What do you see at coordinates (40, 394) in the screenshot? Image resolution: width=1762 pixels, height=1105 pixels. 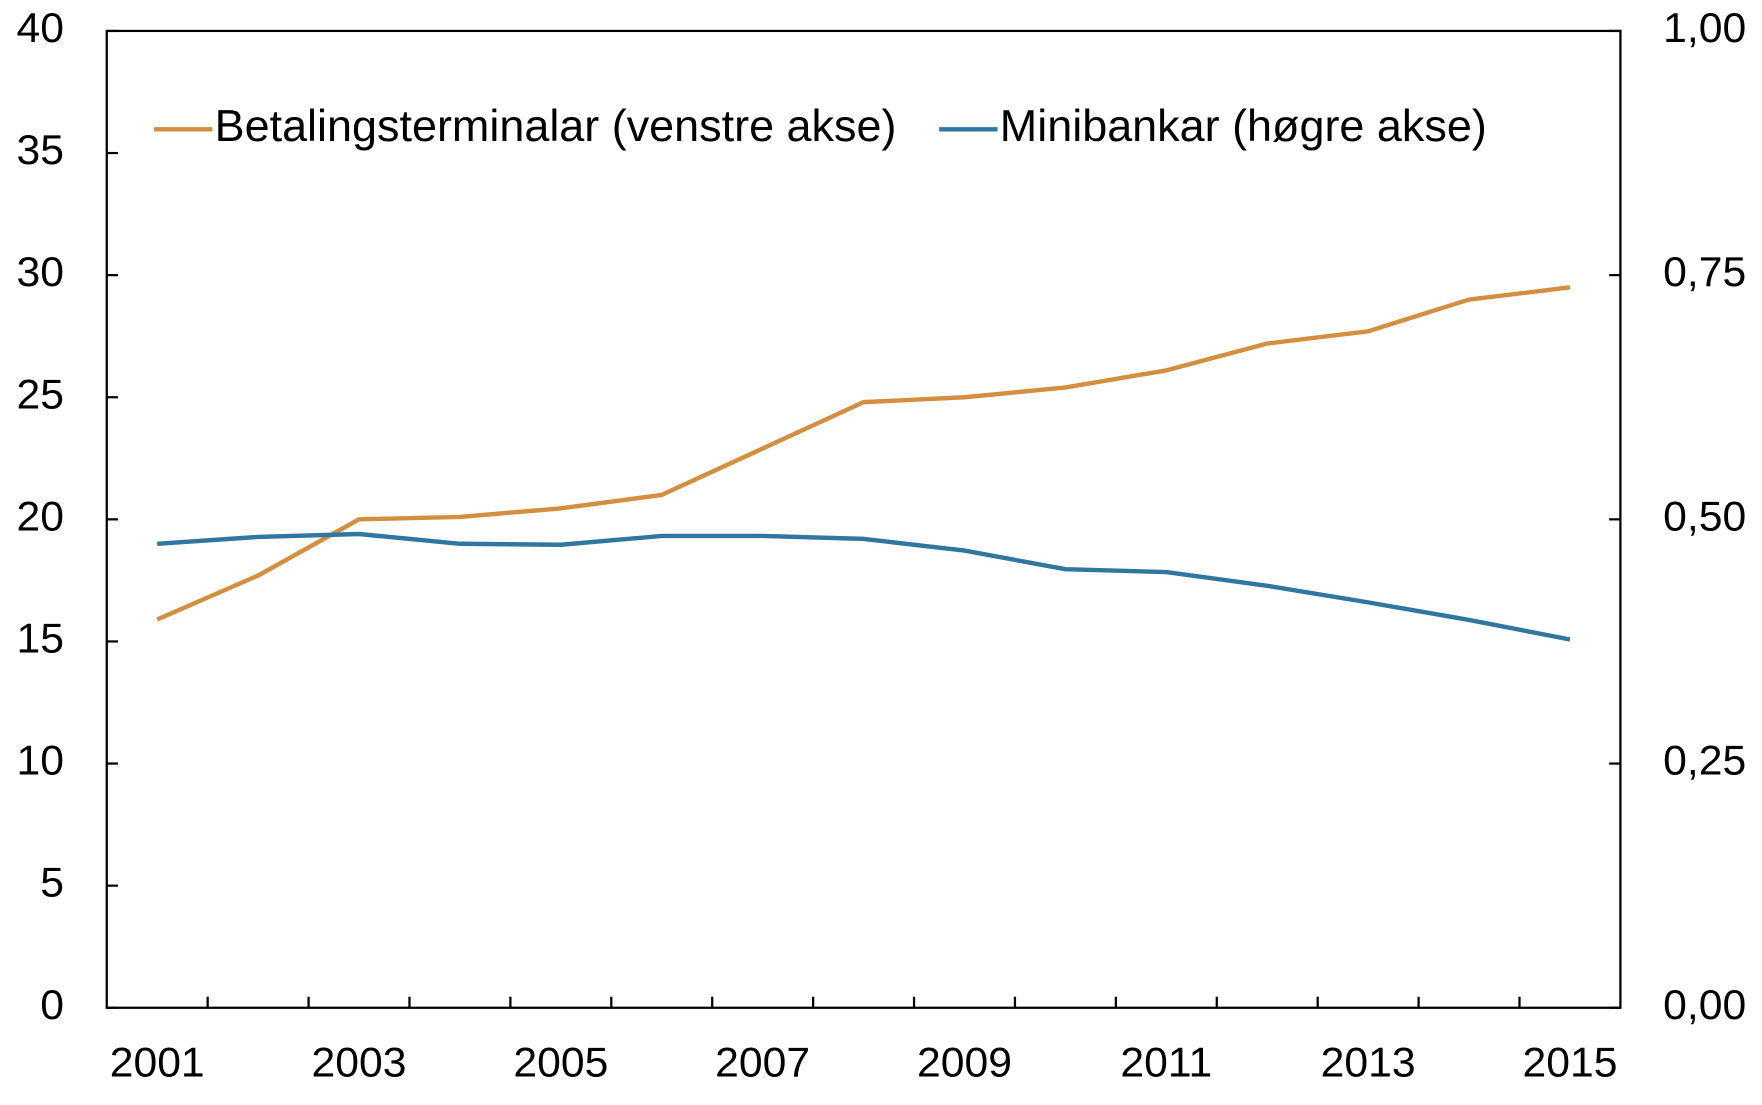 I see `y-tick-label: 25` at bounding box center [40, 394].